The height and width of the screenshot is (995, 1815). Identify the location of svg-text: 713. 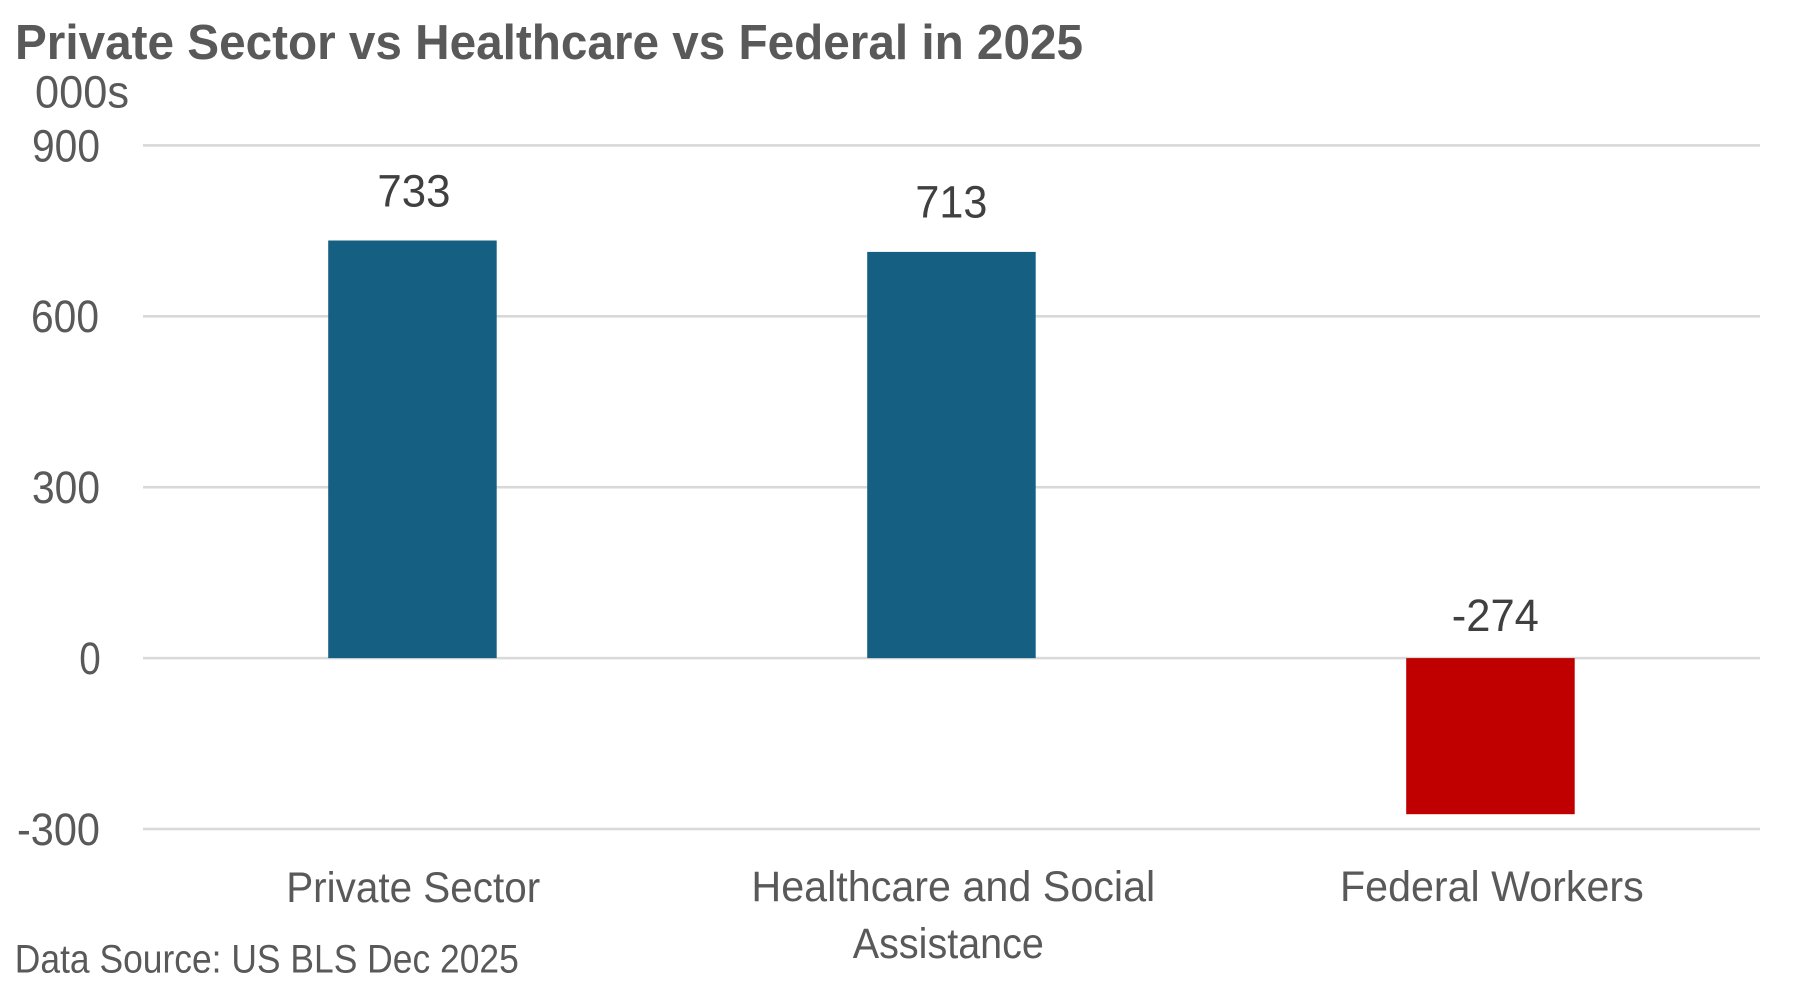
(951, 202).